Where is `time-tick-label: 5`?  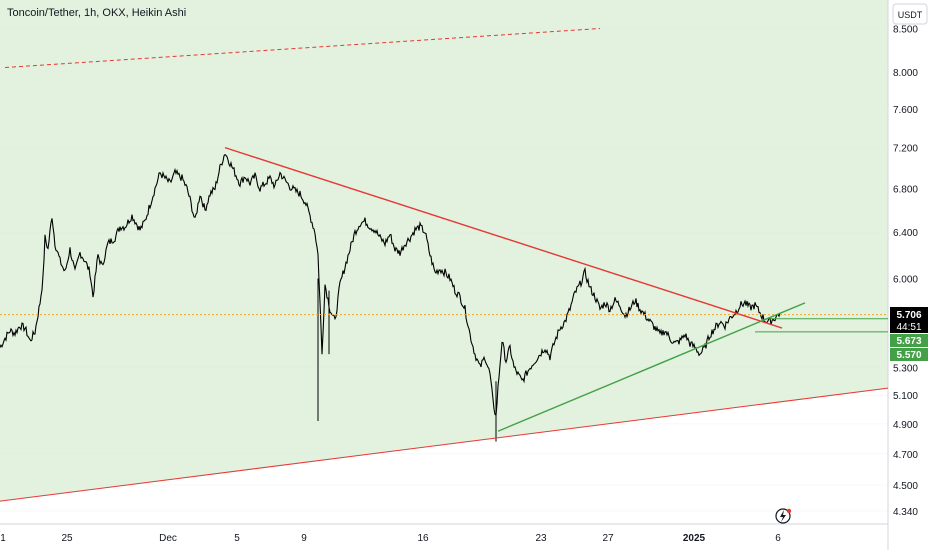 time-tick-label: 5 is located at coordinates (237, 538).